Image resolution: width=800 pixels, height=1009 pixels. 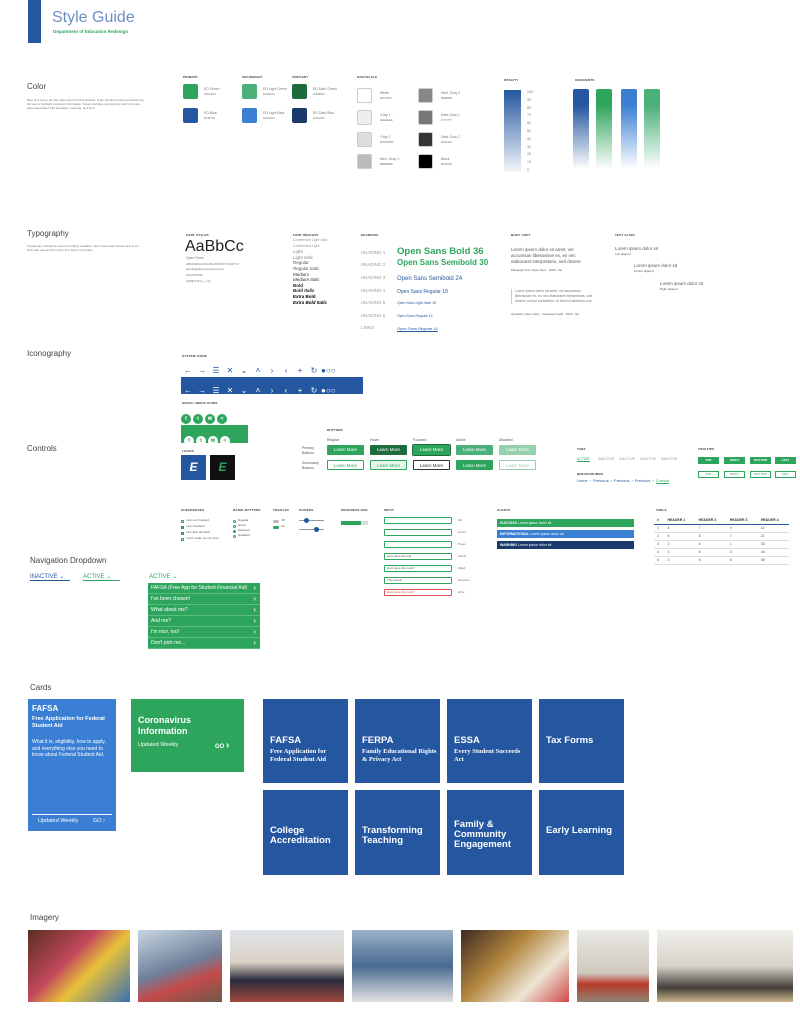 I want to click on card-fafsa-go: GO ›, so click(x=99, y=821).